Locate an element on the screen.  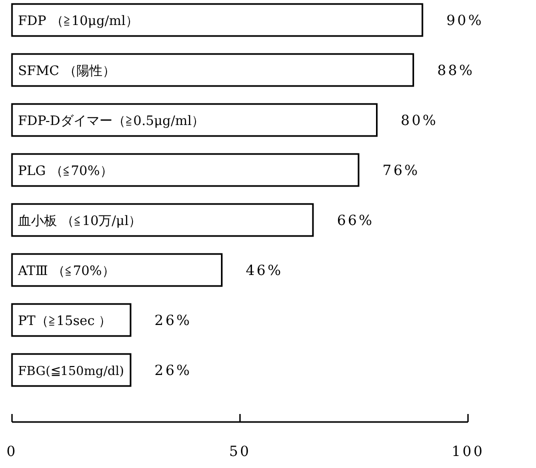
x-tick-label: 100 is located at coordinates (468, 452).